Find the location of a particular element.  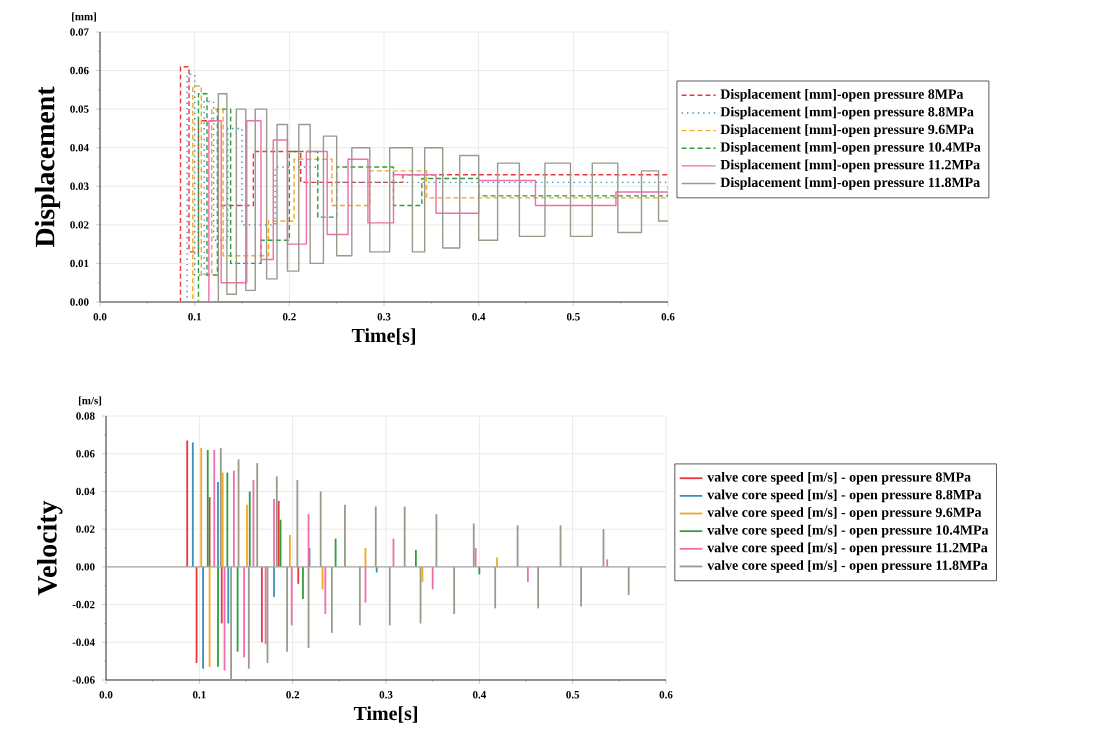

y-axis-title: Displacement is located at coordinates (47, 167).